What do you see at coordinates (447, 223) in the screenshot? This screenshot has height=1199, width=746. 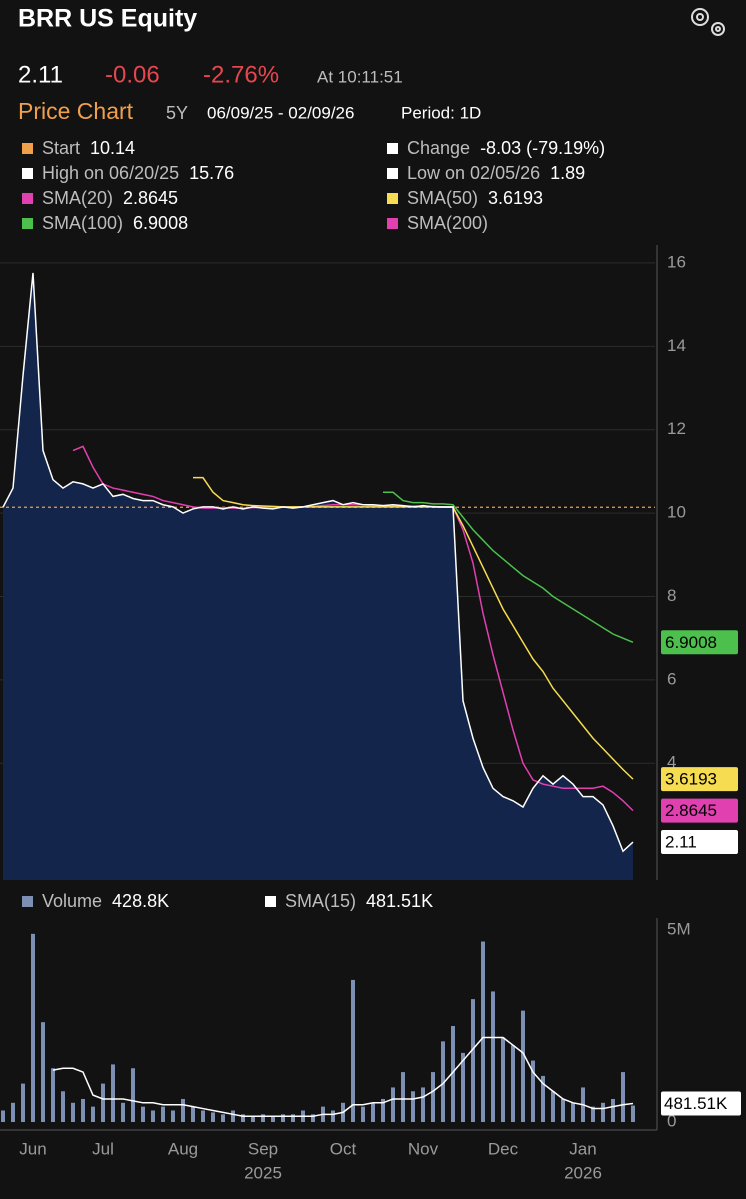 I see `legend-label: SMA(200)` at bounding box center [447, 223].